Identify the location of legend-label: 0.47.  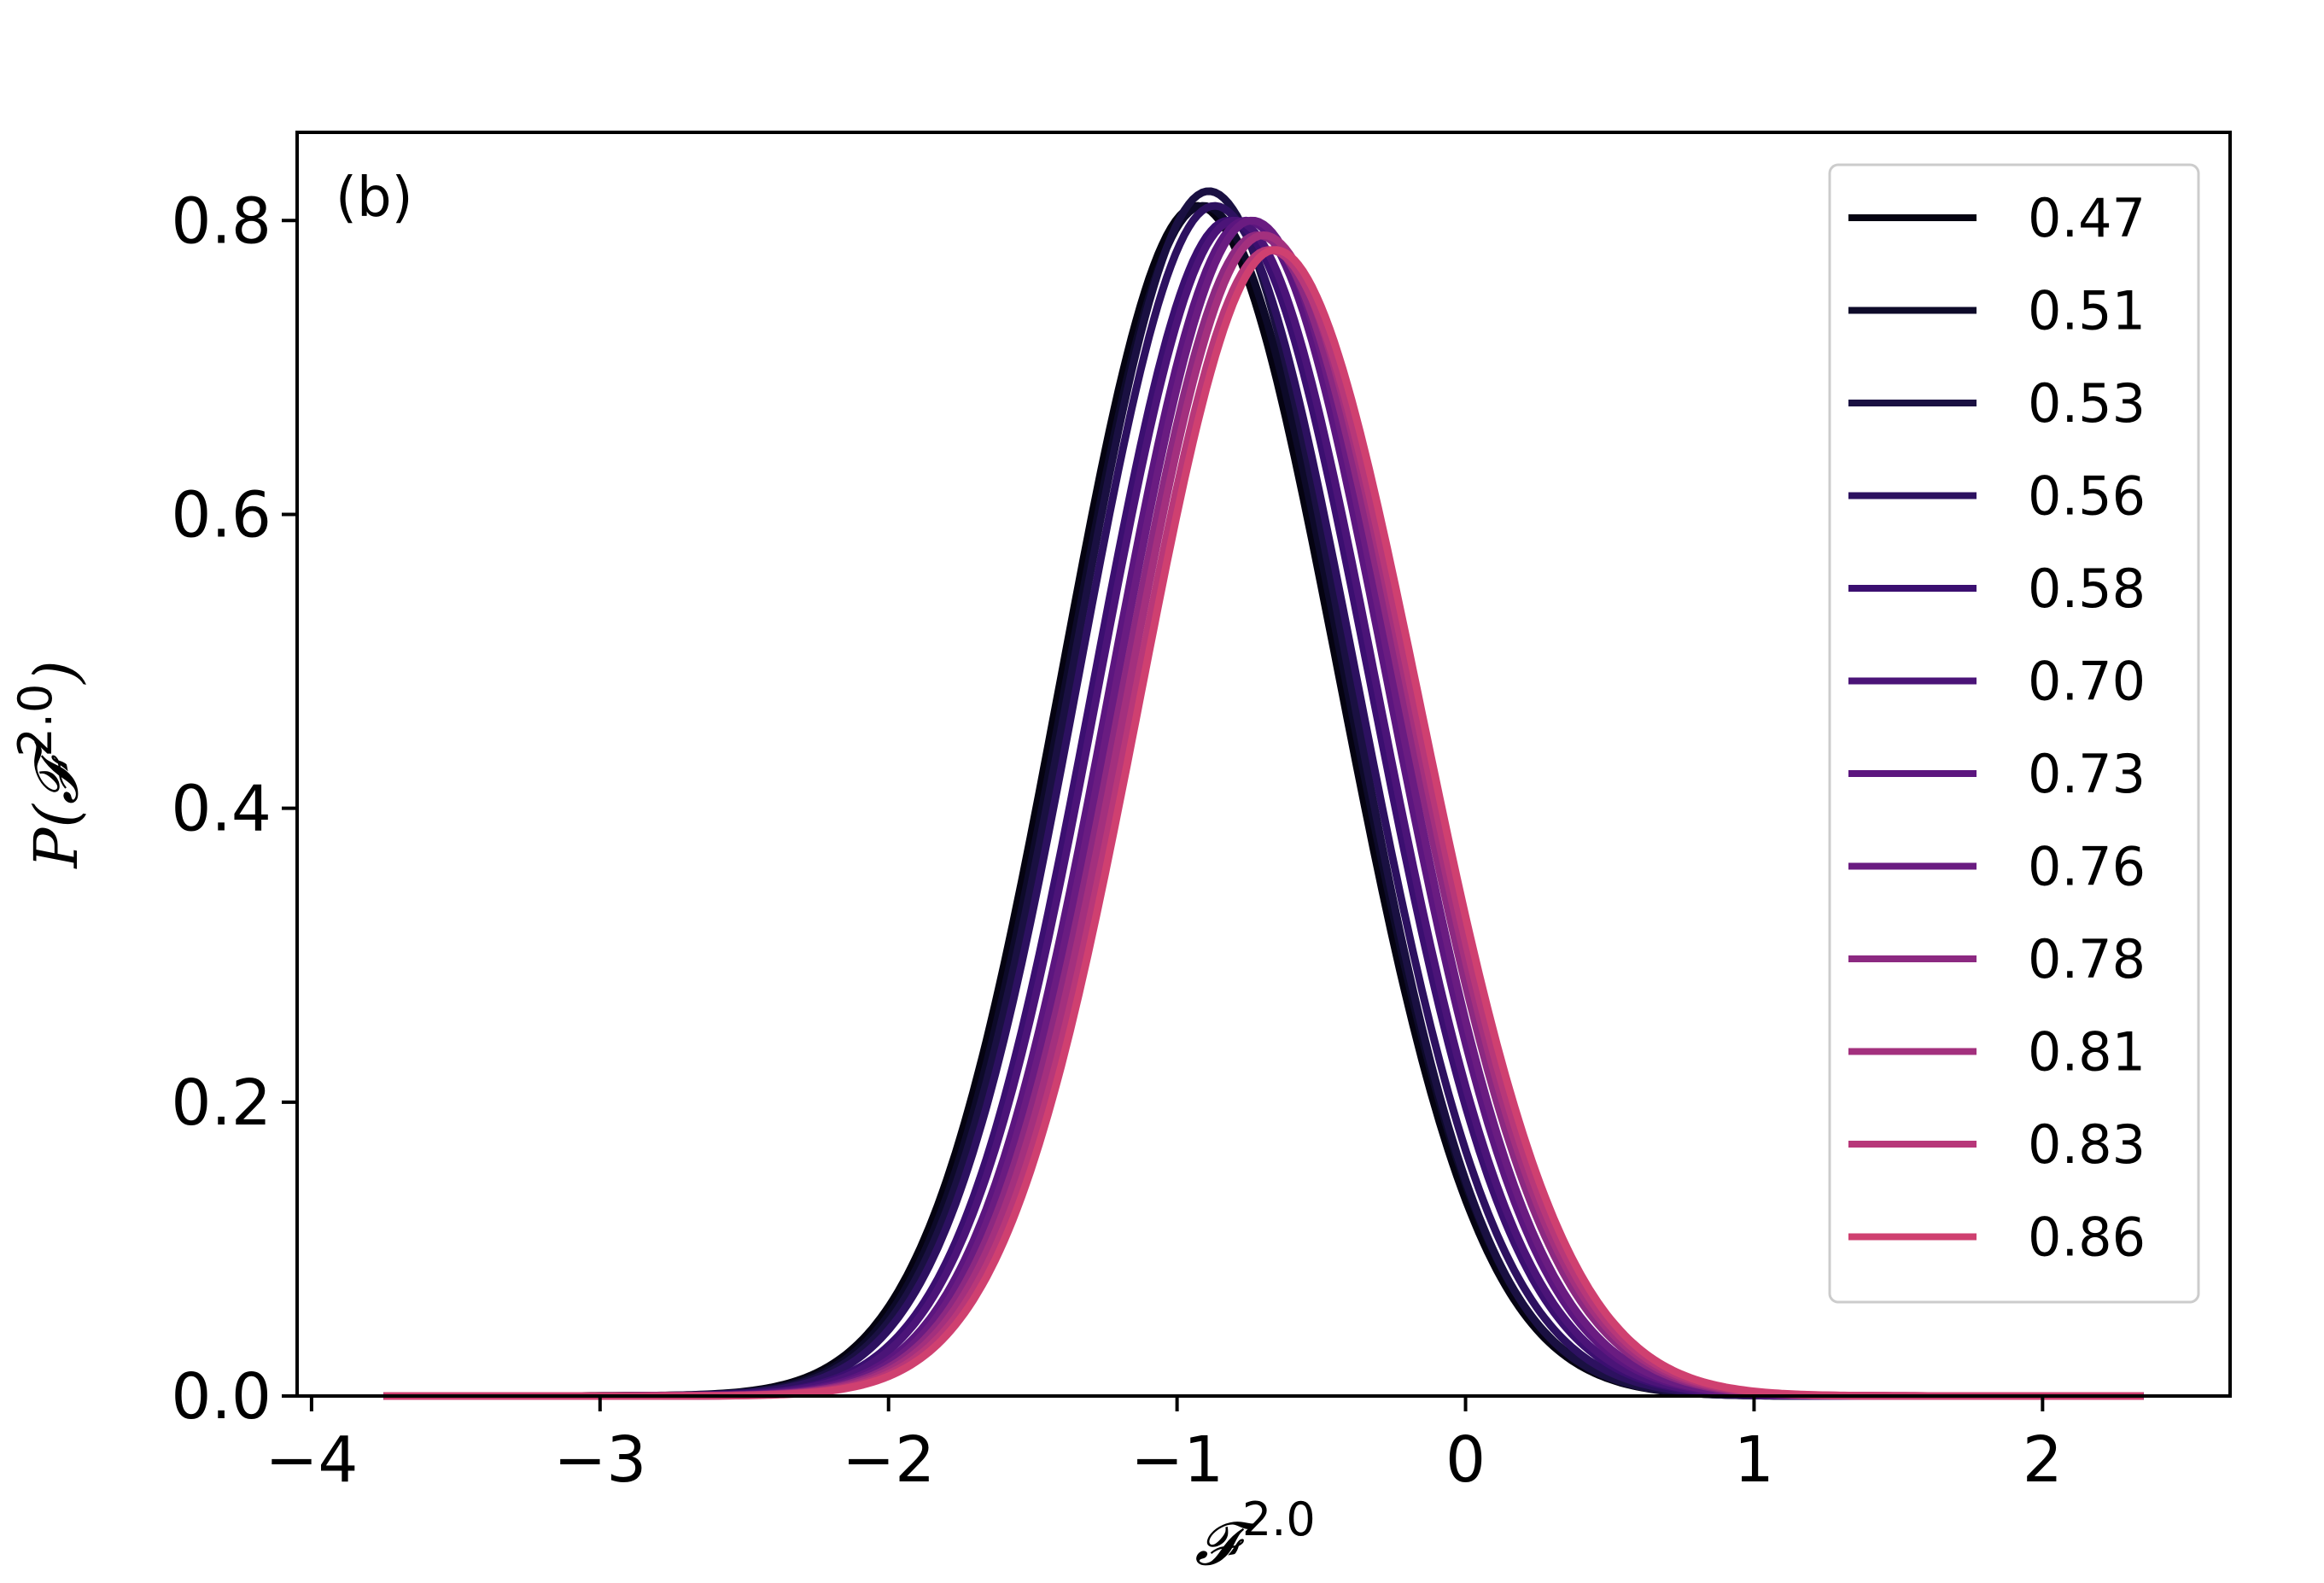
(2087, 218).